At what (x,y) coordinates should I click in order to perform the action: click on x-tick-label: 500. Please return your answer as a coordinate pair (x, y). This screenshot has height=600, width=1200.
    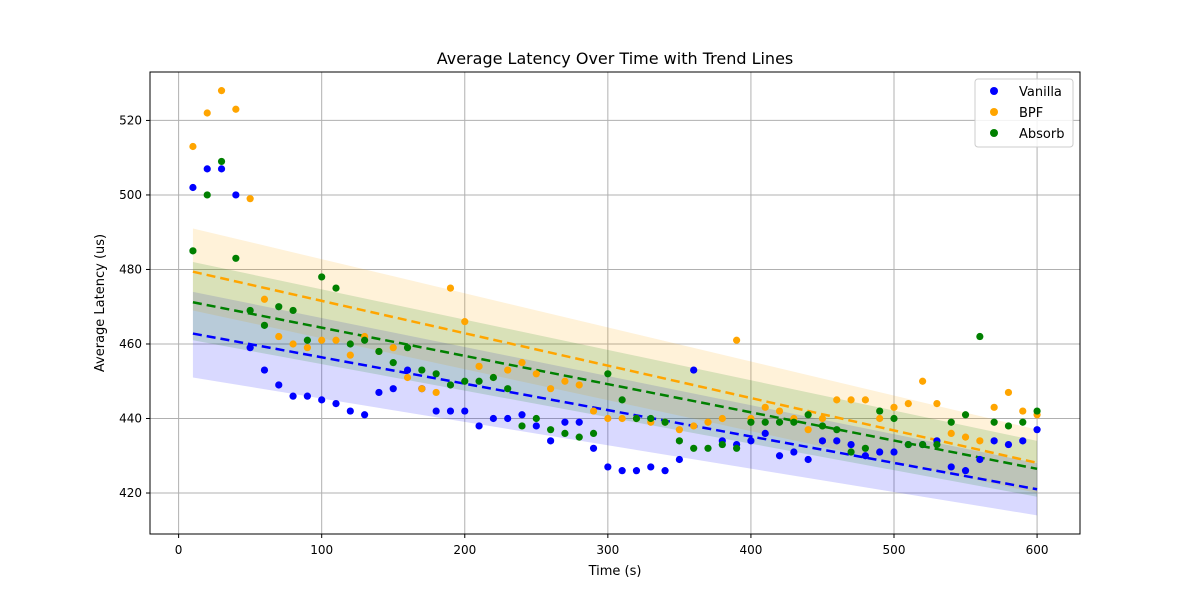
    Looking at the image, I should click on (894, 550).